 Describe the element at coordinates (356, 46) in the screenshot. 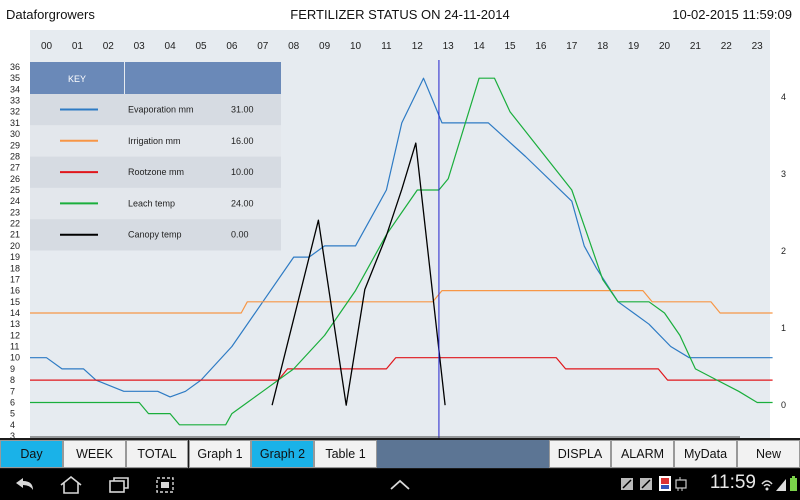

I see `hour-label: 10` at that location.